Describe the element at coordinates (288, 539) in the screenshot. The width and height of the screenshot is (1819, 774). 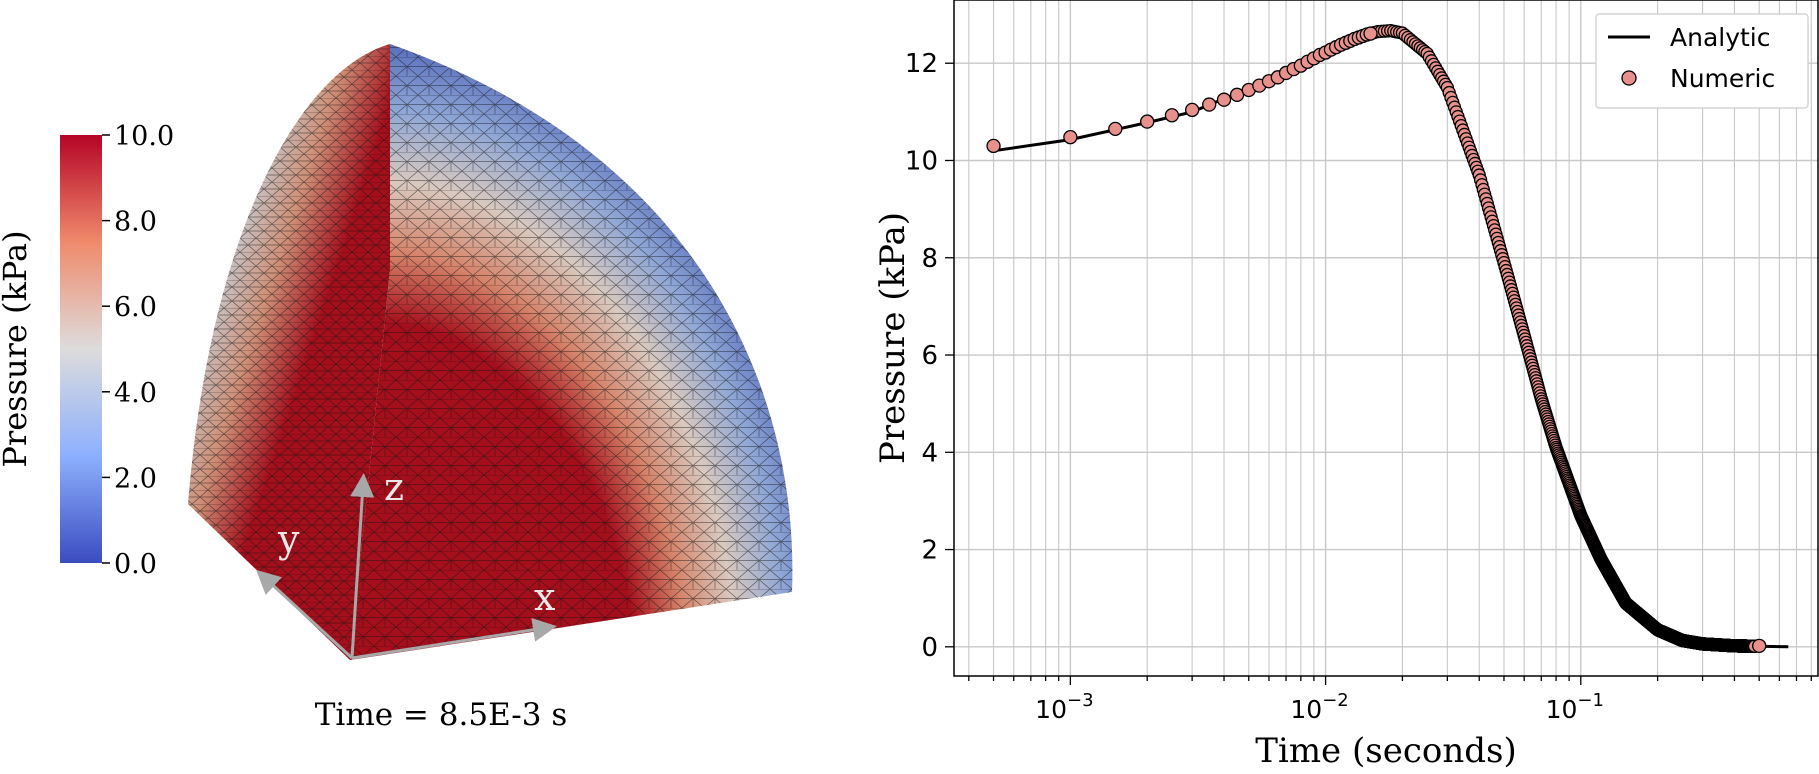
I see `y-axis-label: y` at that location.